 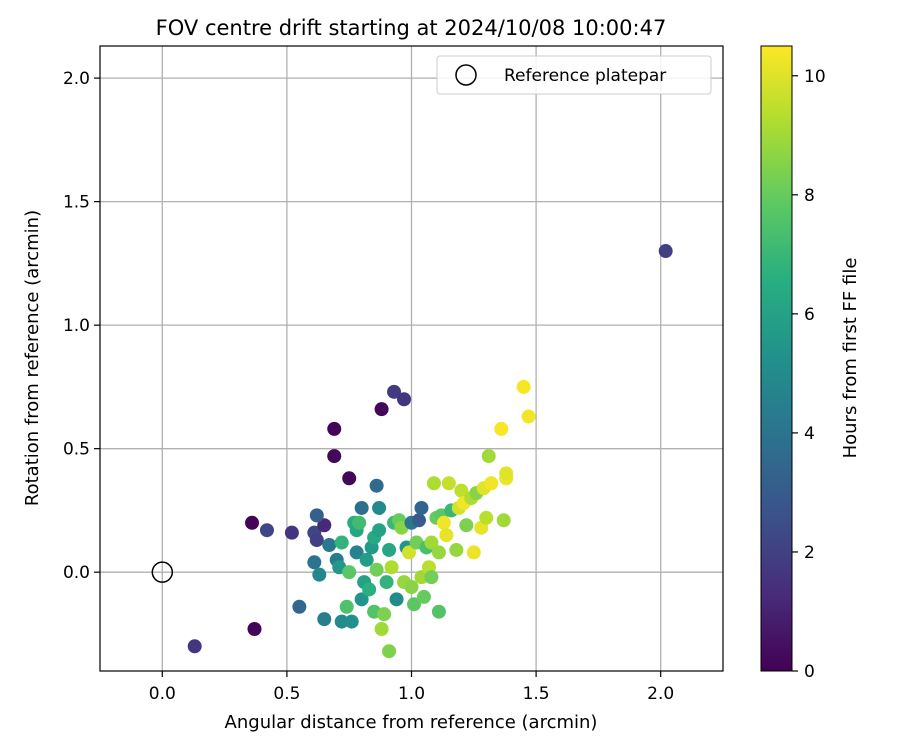 What do you see at coordinates (411, 722) in the screenshot?
I see `x-axis-label: Angular distance from reference (arcmin)` at bounding box center [411, 722].